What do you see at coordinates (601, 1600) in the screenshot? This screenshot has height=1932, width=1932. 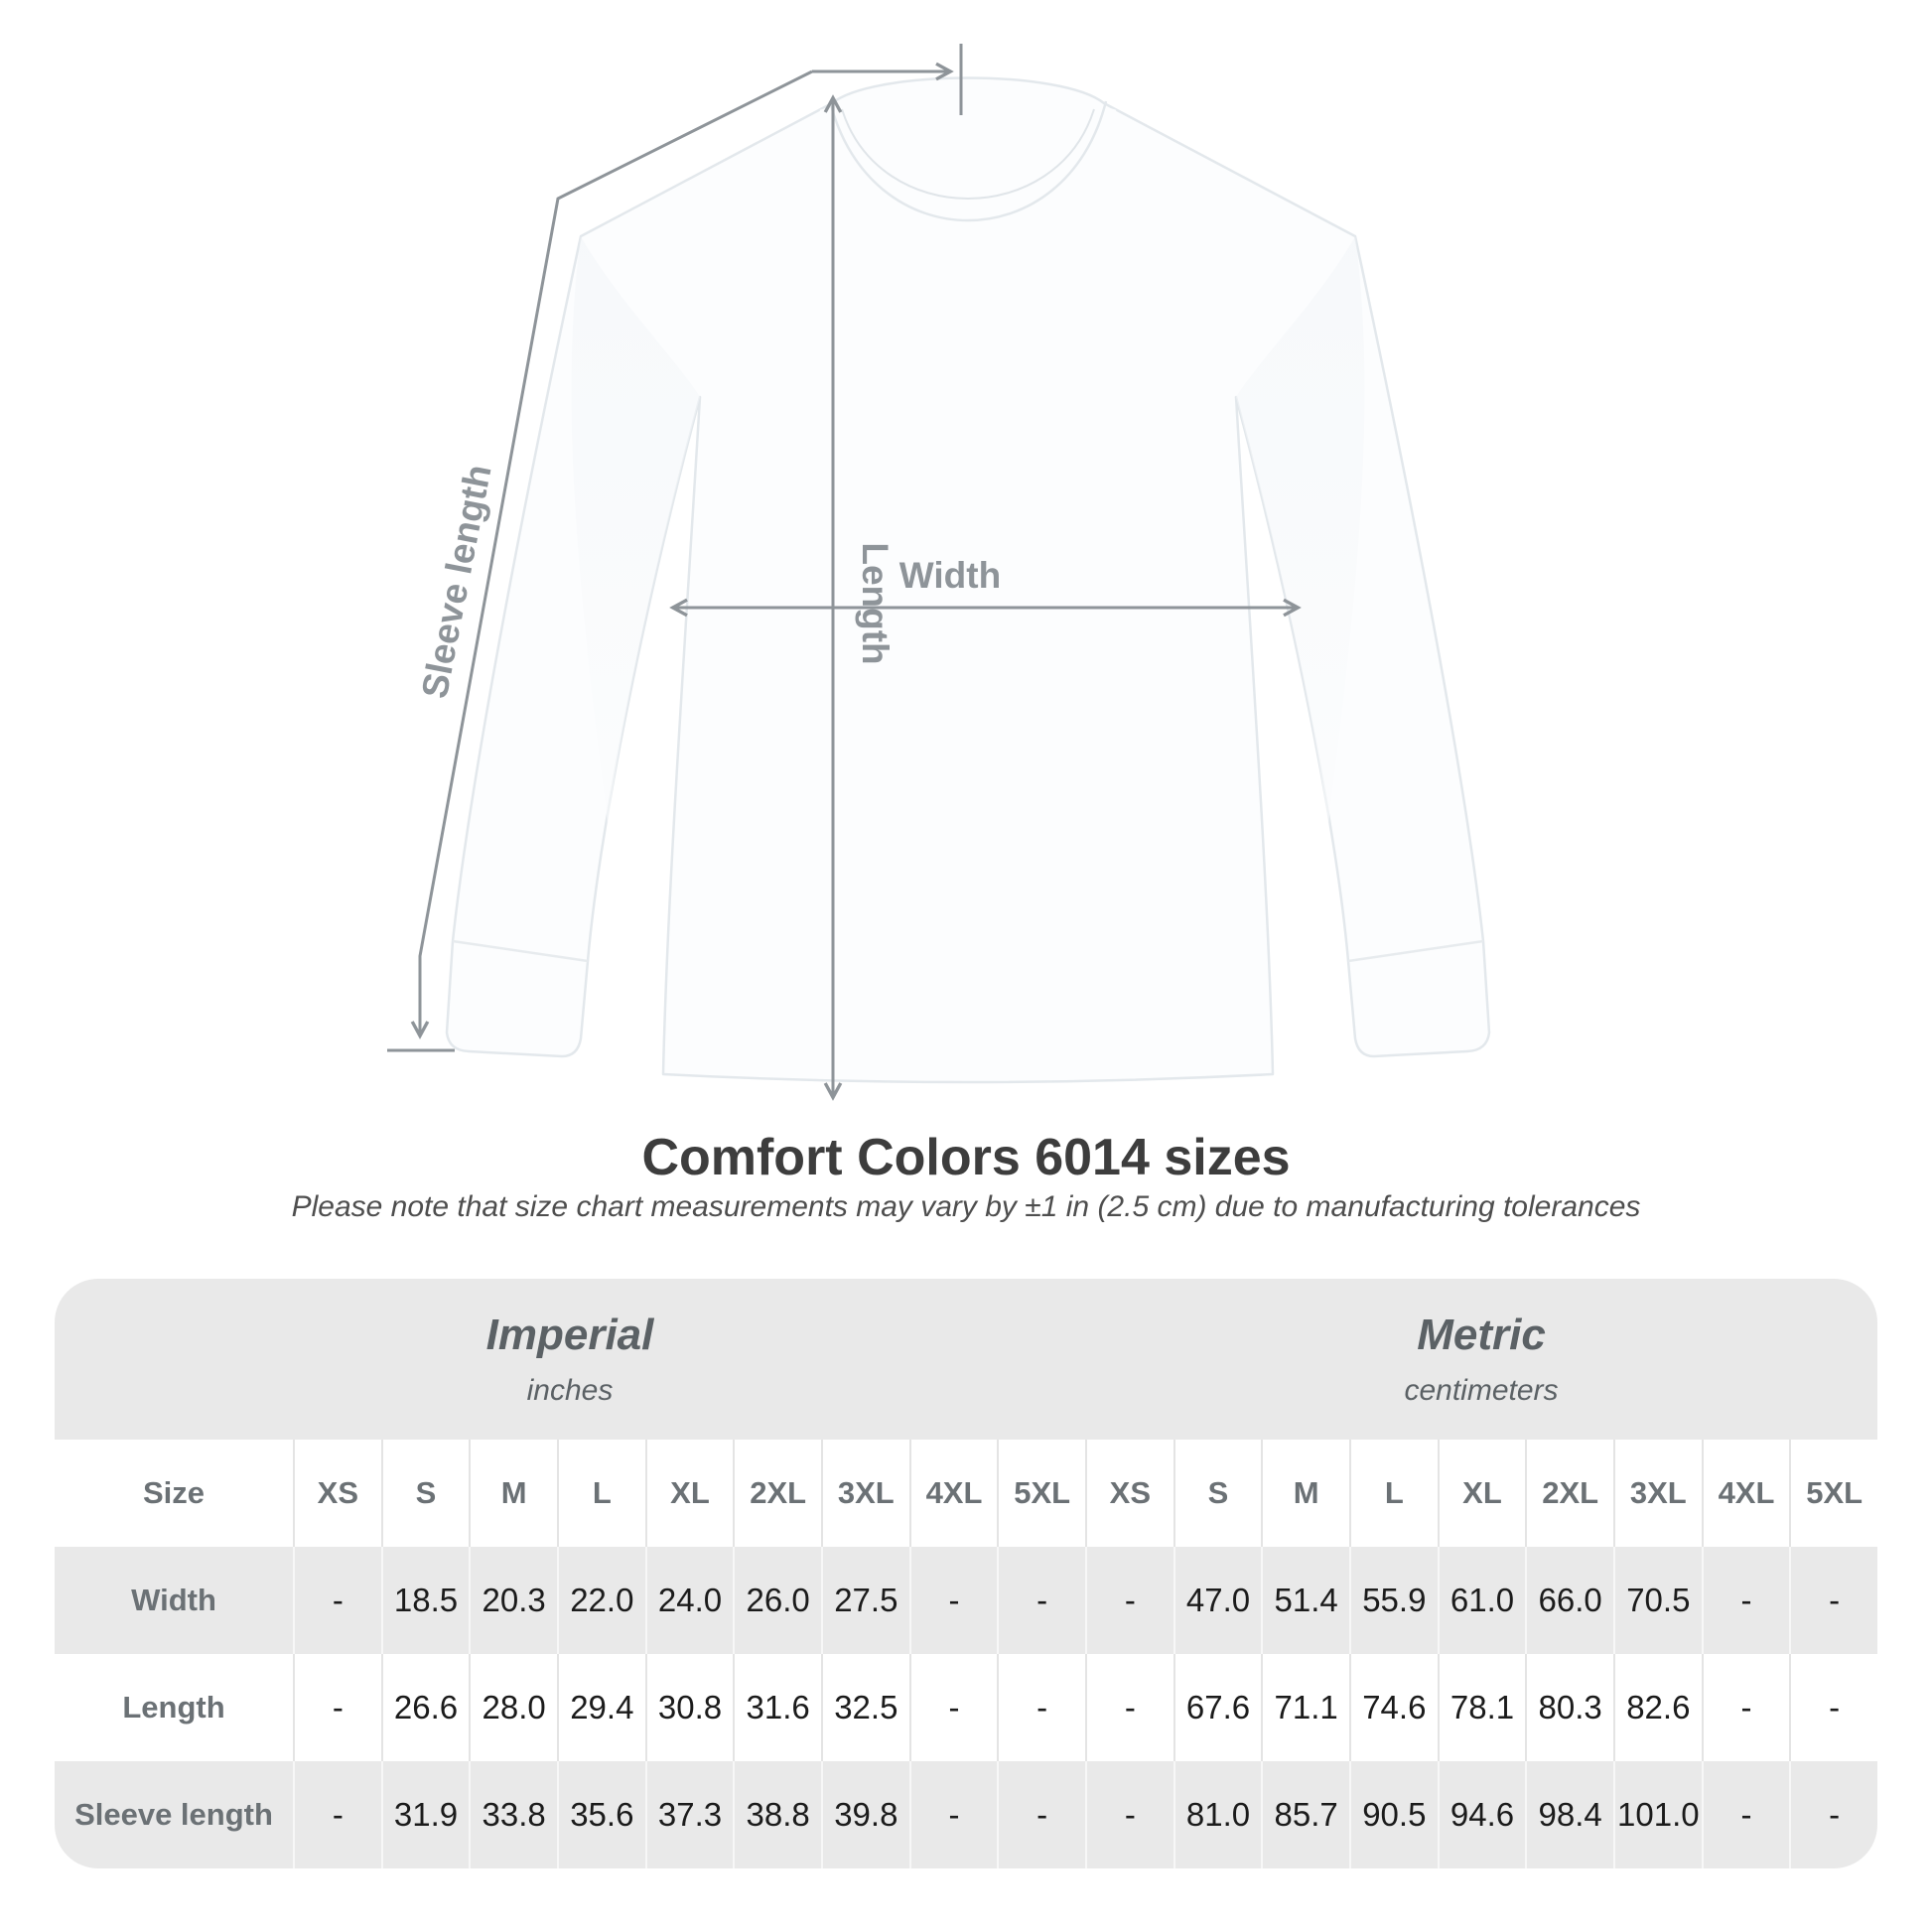 I see `cell: 22.0` at bounding box center [601, 1600].